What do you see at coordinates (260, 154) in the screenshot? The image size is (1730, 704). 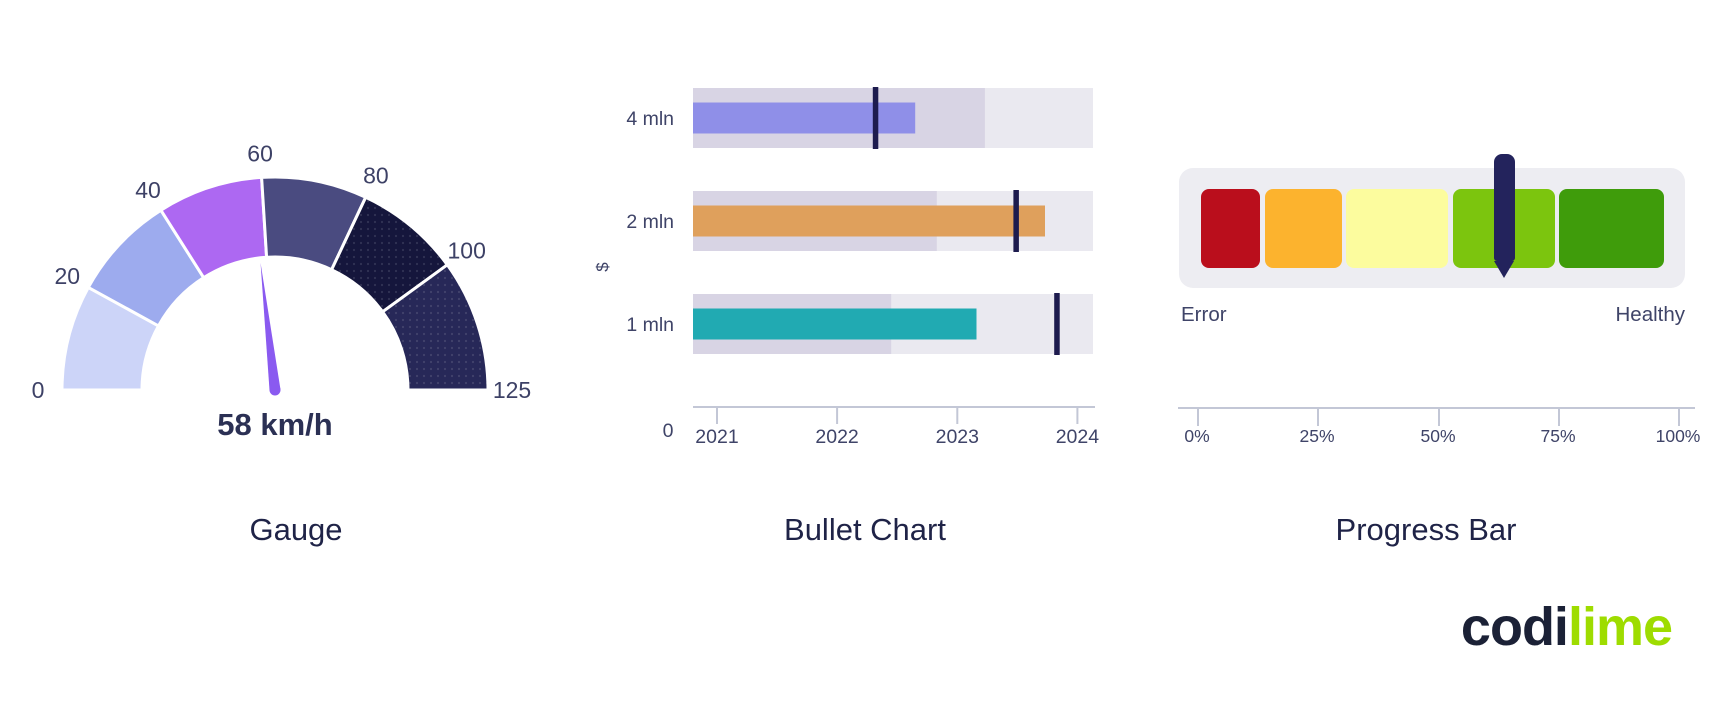 I see `gauge-tick-label: 60` at bounding box center [260, 154].